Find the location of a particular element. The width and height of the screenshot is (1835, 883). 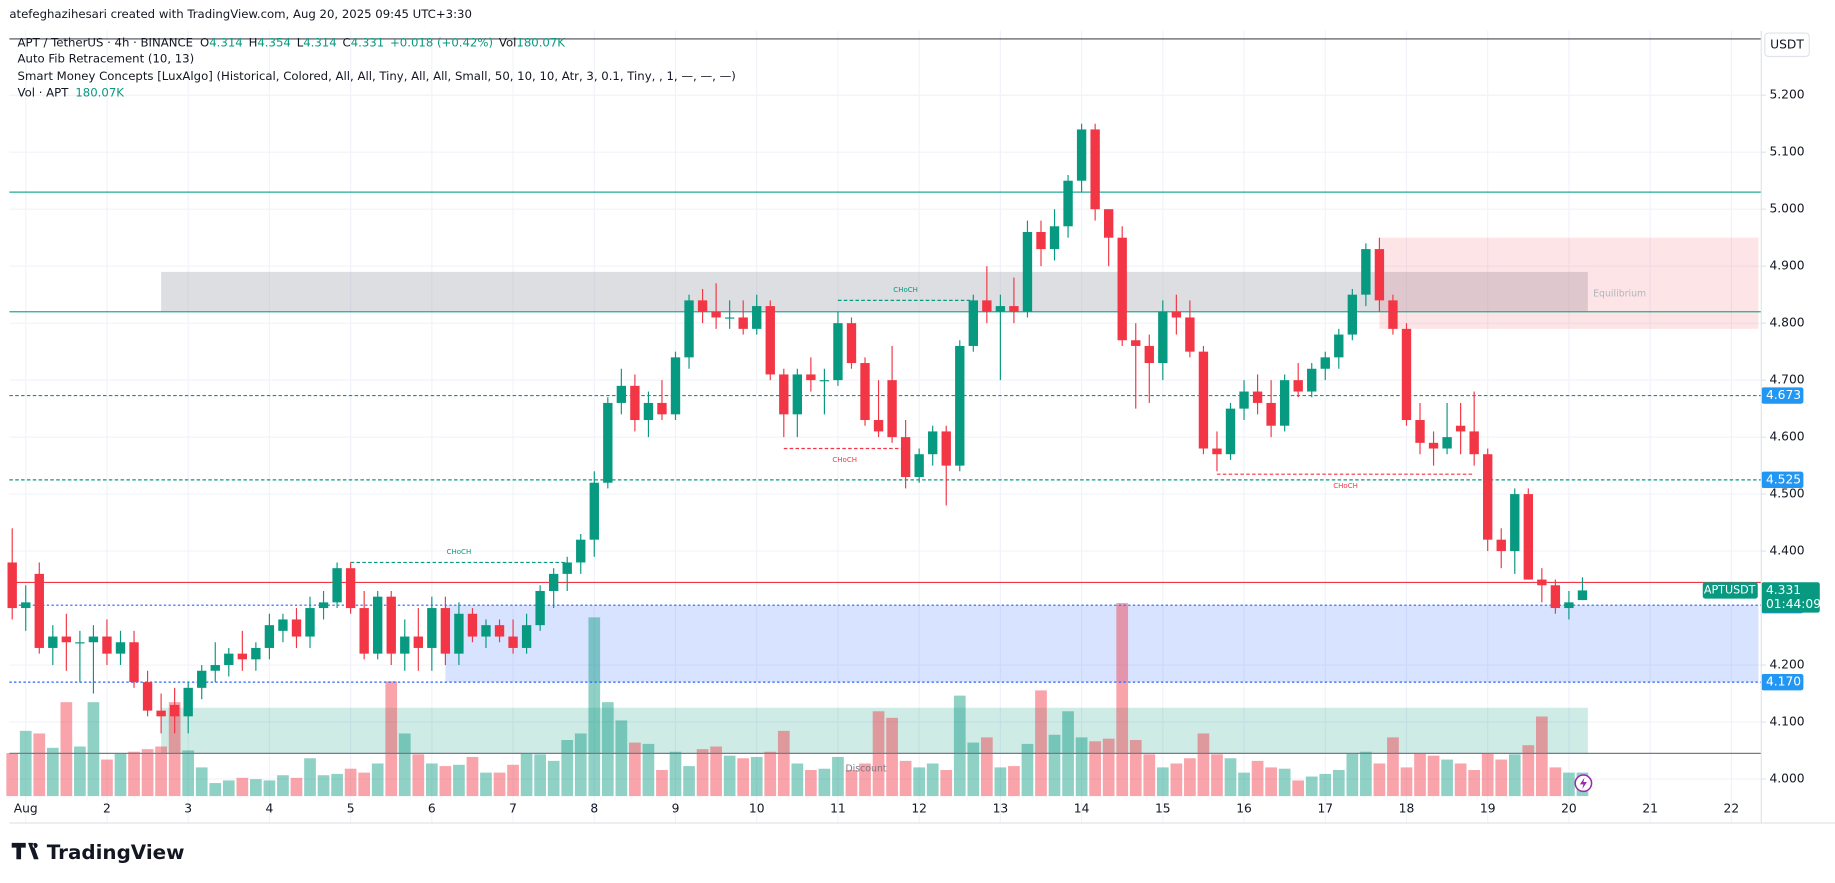

vol-study: Vol · APT 180.07K is located at coordinates (71, 92).